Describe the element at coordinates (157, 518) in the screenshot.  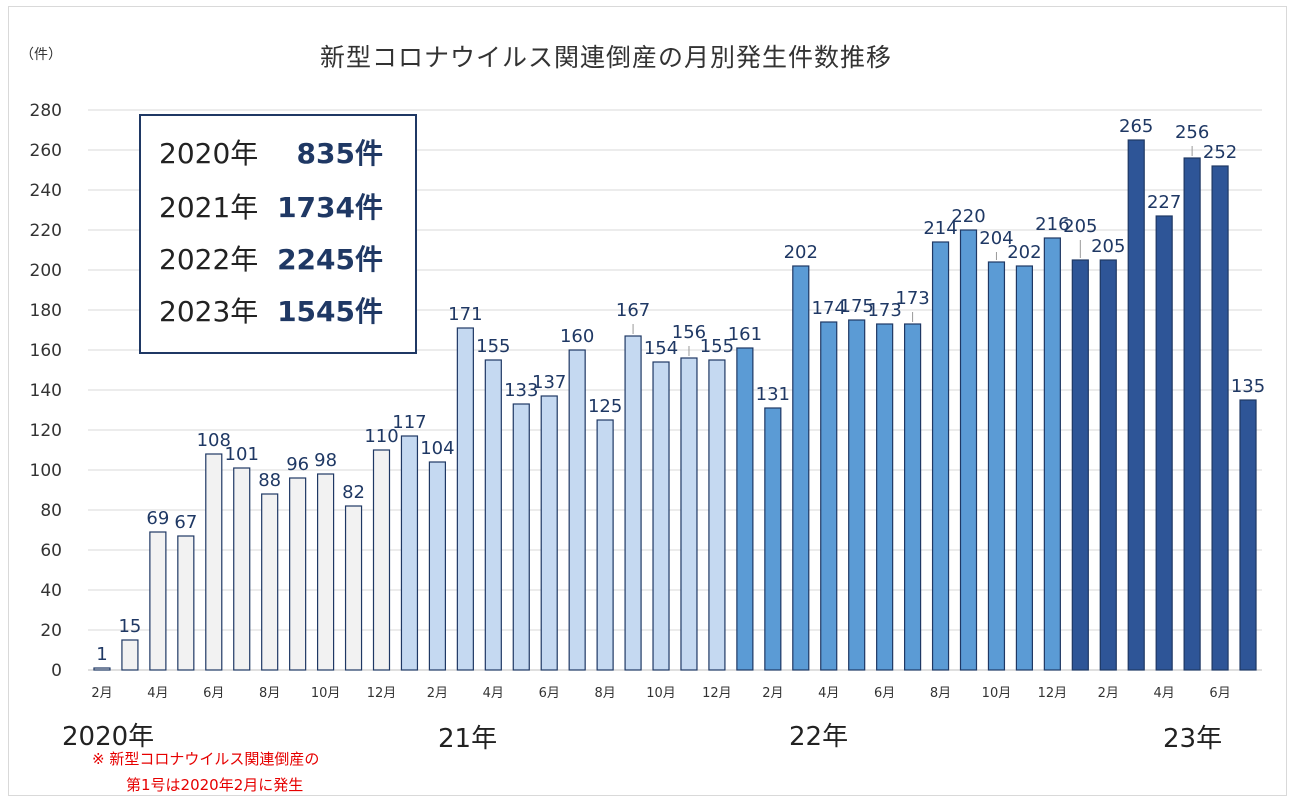
I see `data-label: 69` at that location.